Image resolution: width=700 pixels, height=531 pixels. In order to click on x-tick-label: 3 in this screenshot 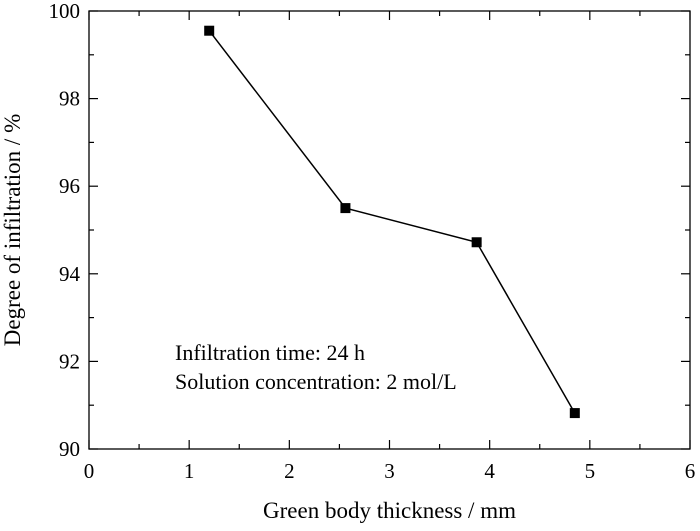, I will do `click(389, 471)`.